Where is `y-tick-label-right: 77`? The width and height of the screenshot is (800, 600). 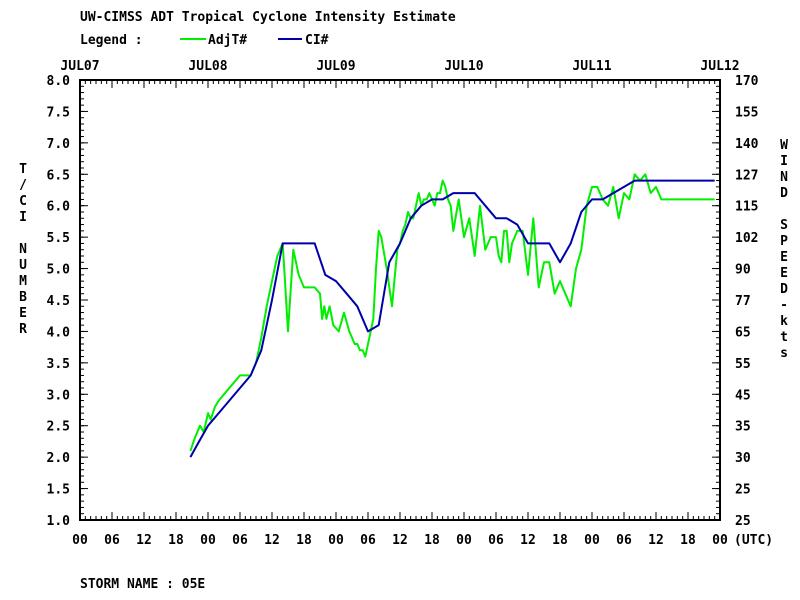
y-tick-label-right: 77 is located at coordinates (743, 301).